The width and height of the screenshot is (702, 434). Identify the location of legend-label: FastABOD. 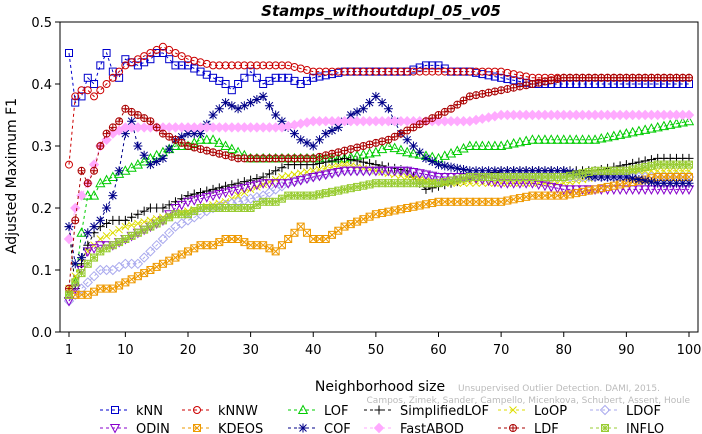
(432, 428).